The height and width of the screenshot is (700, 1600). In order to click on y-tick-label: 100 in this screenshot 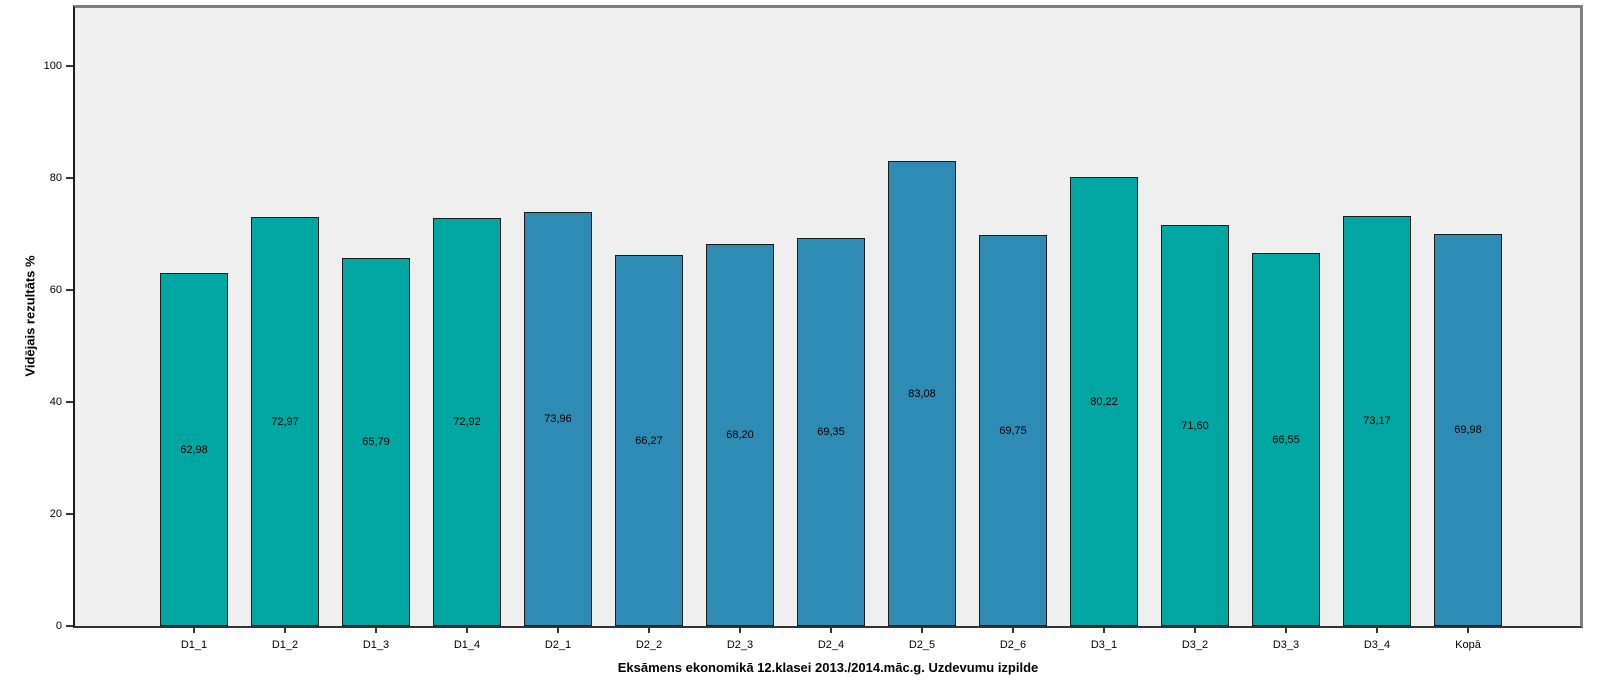, I will do `click(52, 65)`.